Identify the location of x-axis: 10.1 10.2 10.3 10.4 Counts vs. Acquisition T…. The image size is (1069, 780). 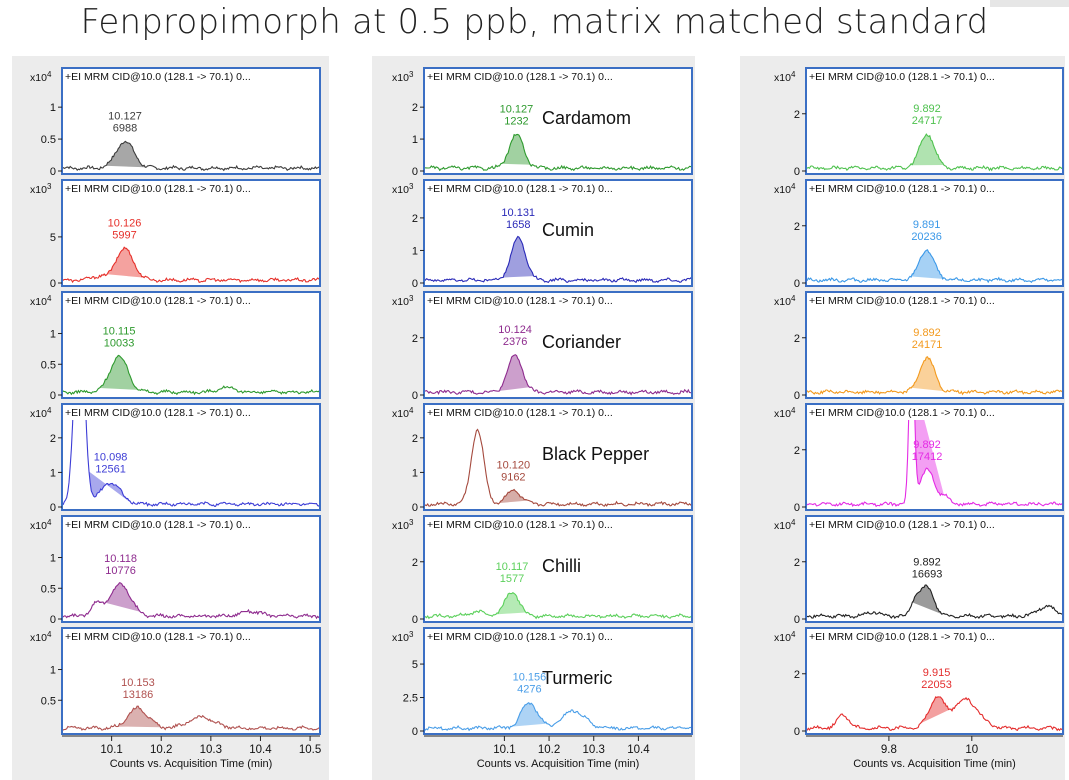
(558, 752).